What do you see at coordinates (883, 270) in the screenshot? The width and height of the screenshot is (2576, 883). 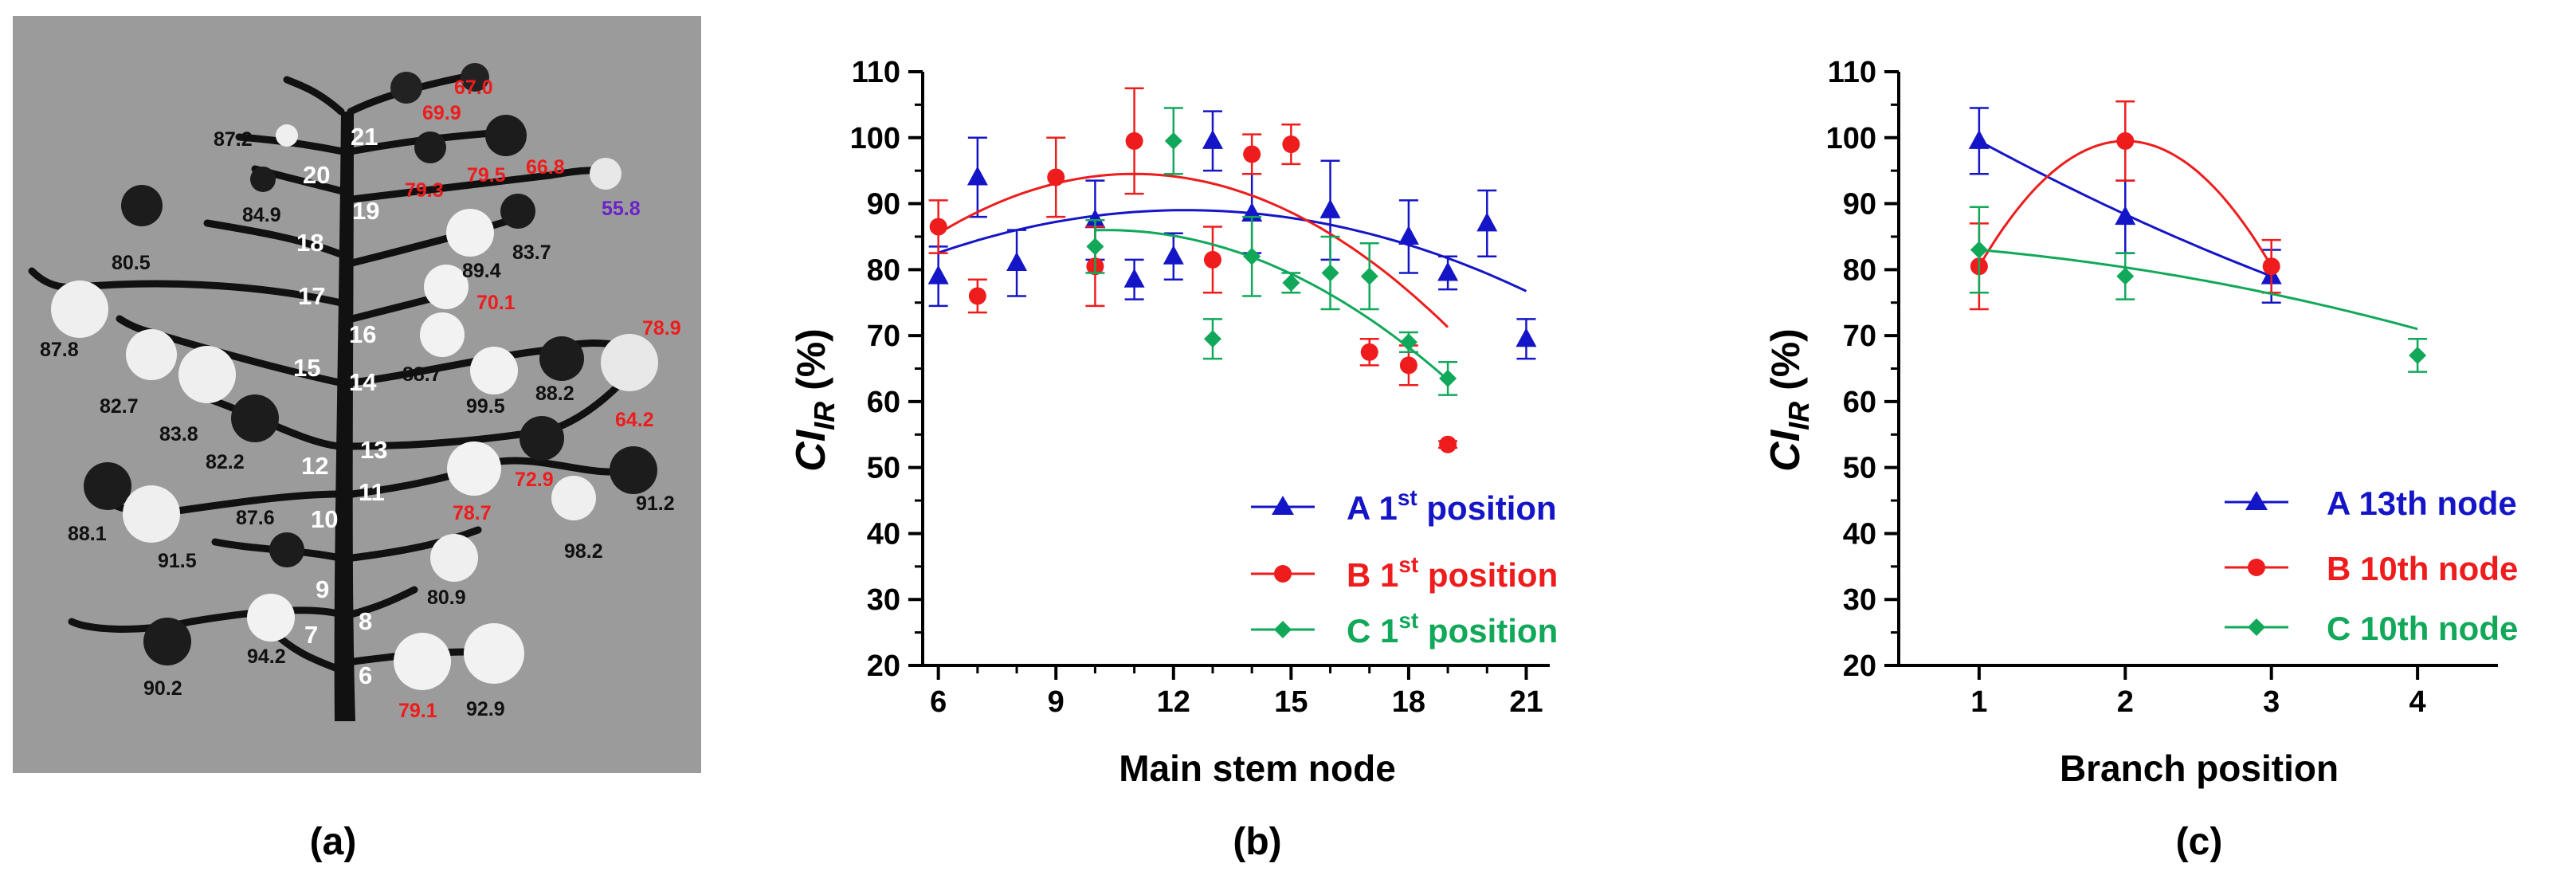 I see `y-tick-label: 80` at bounding box center [883, 270].